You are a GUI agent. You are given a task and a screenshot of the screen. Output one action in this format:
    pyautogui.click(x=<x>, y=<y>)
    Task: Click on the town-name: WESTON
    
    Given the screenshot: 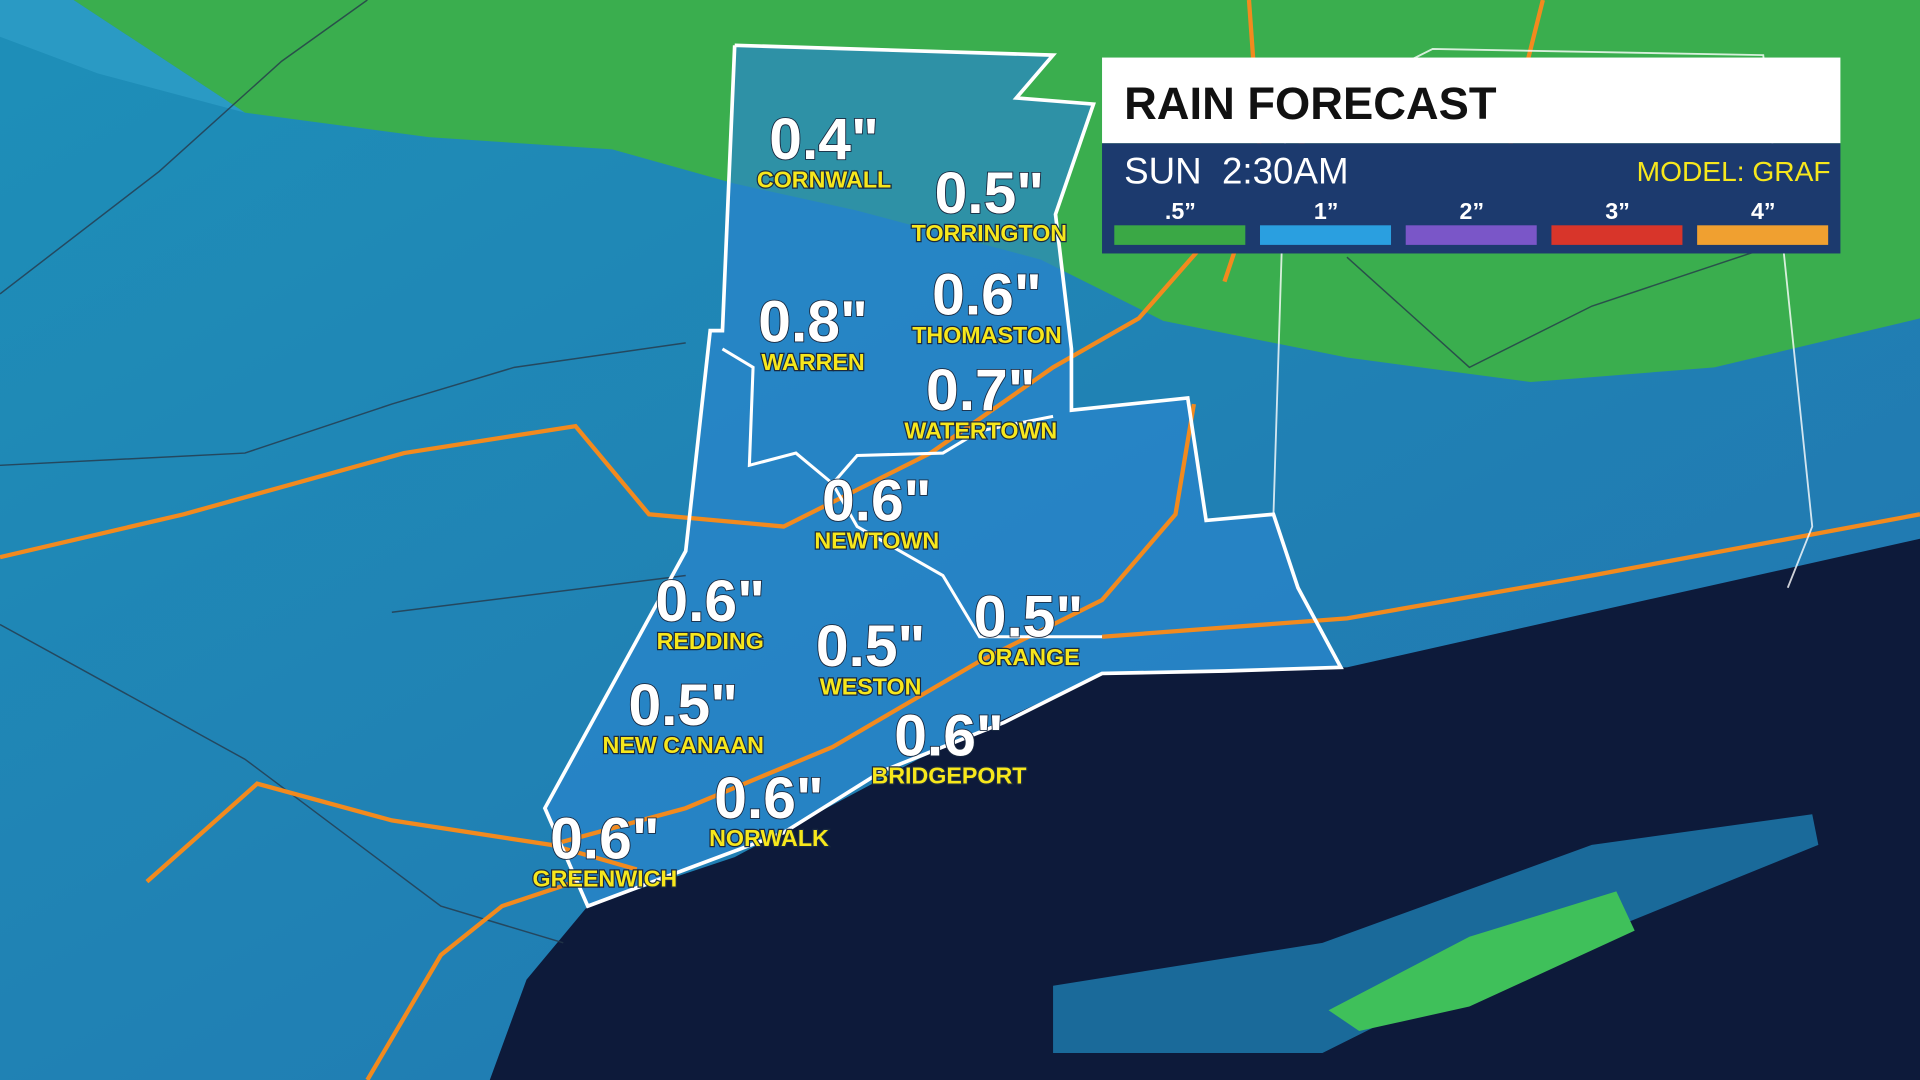 What is the action you would take?
    pyautogui.click(x=871, y=686)
    